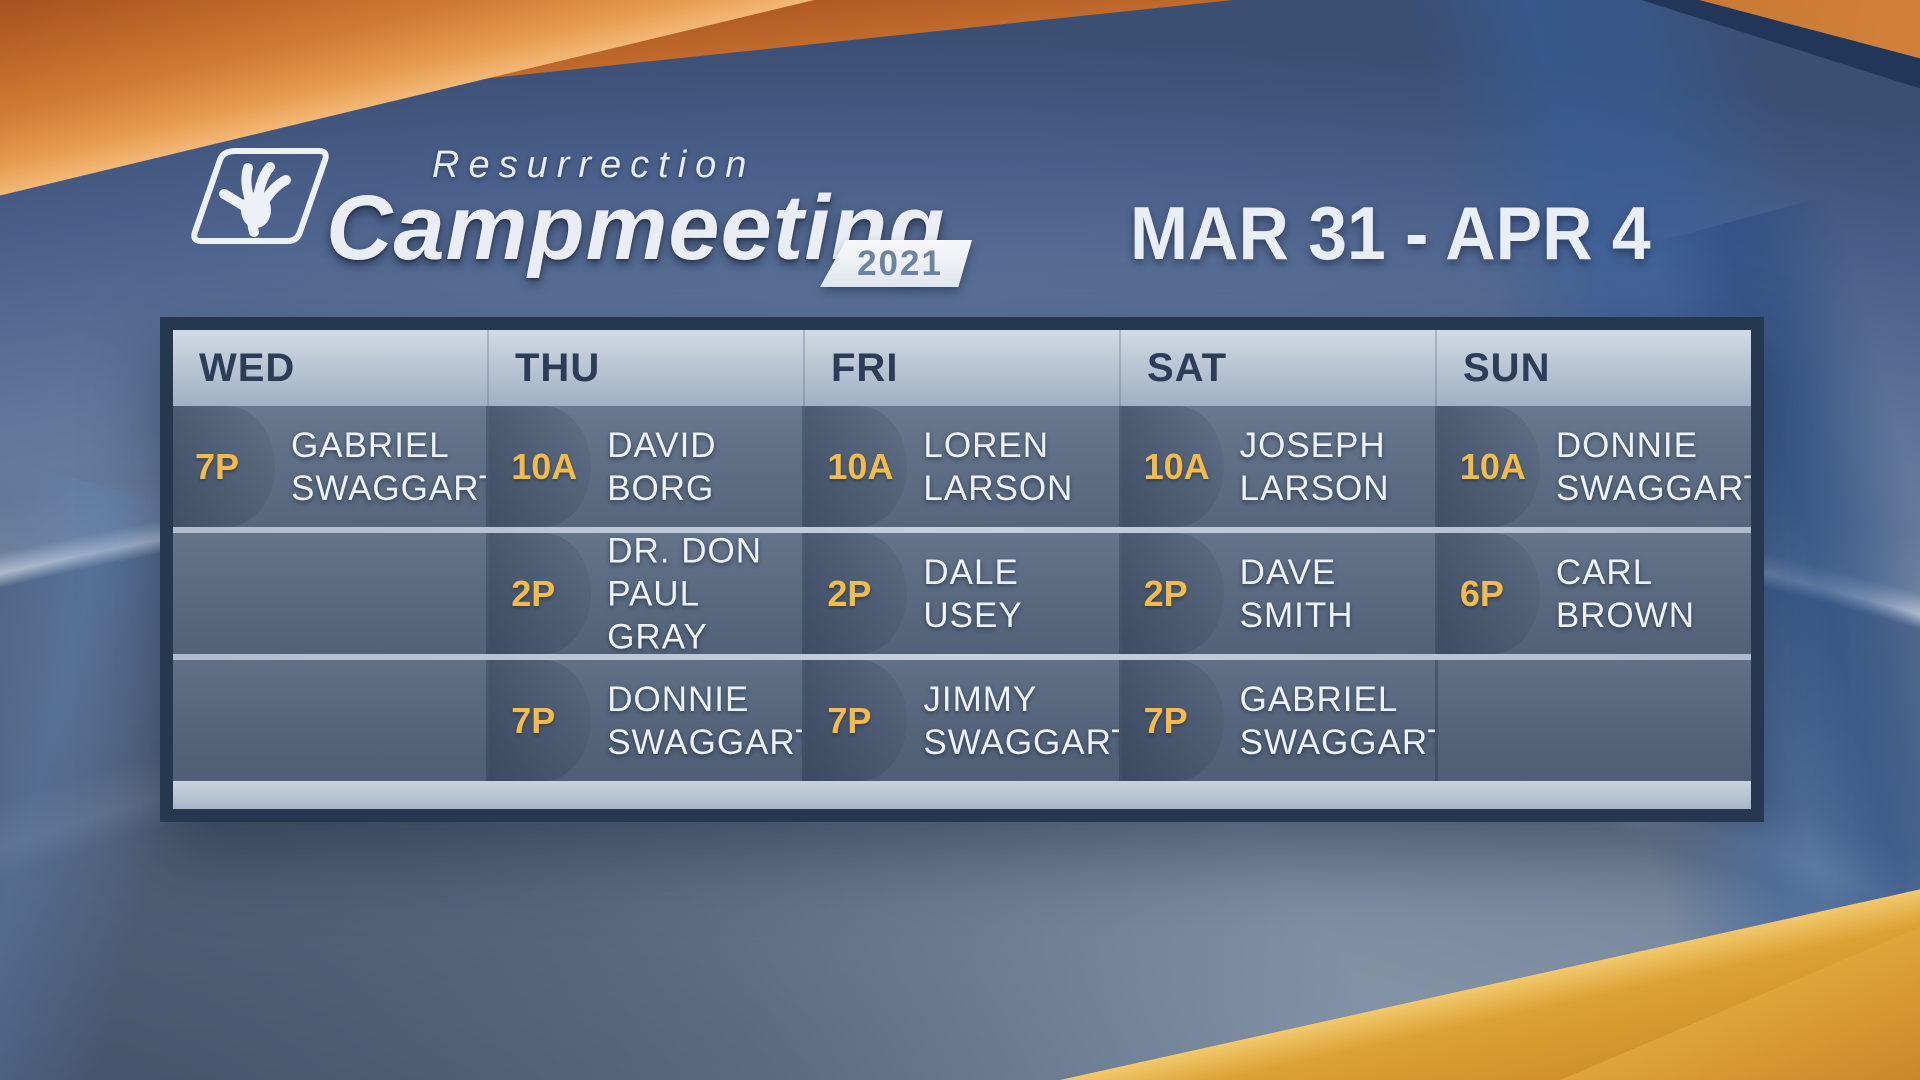 This screenshot has height=1080, width=1920. I want to click on year-badge-shape, so click(896, 263).